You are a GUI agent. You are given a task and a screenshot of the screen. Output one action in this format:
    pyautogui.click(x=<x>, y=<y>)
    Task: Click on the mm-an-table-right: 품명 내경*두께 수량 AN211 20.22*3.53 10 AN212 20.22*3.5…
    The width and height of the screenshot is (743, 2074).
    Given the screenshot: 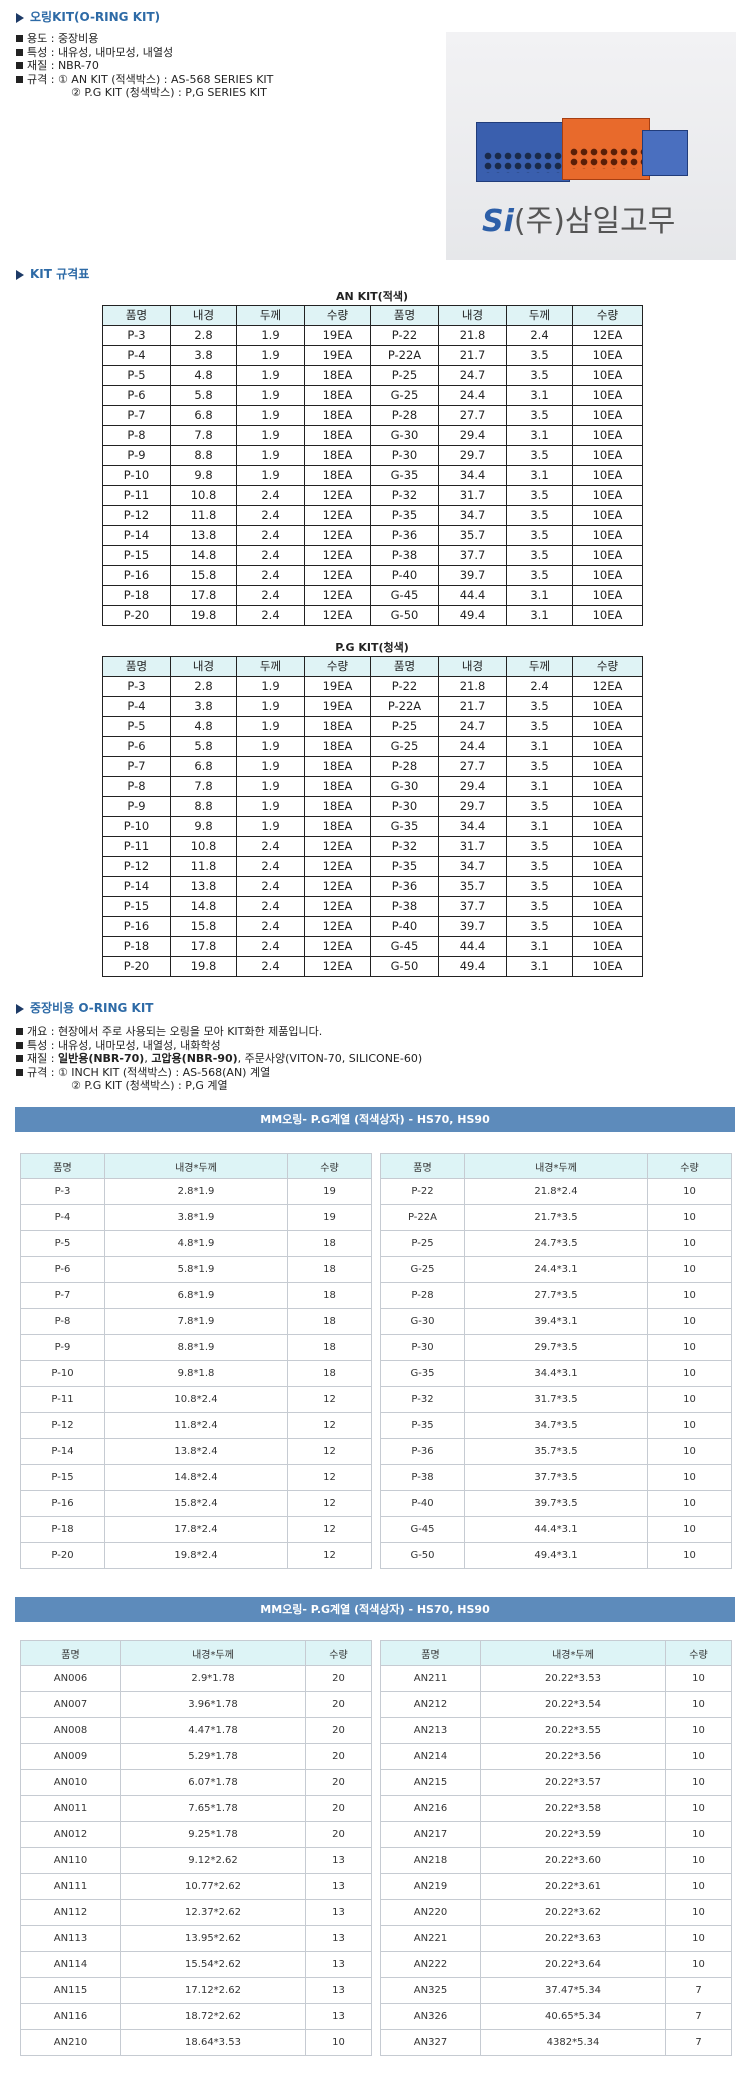 What is the action you would take?
    pyautogui.click(x=556, y=1848)
    